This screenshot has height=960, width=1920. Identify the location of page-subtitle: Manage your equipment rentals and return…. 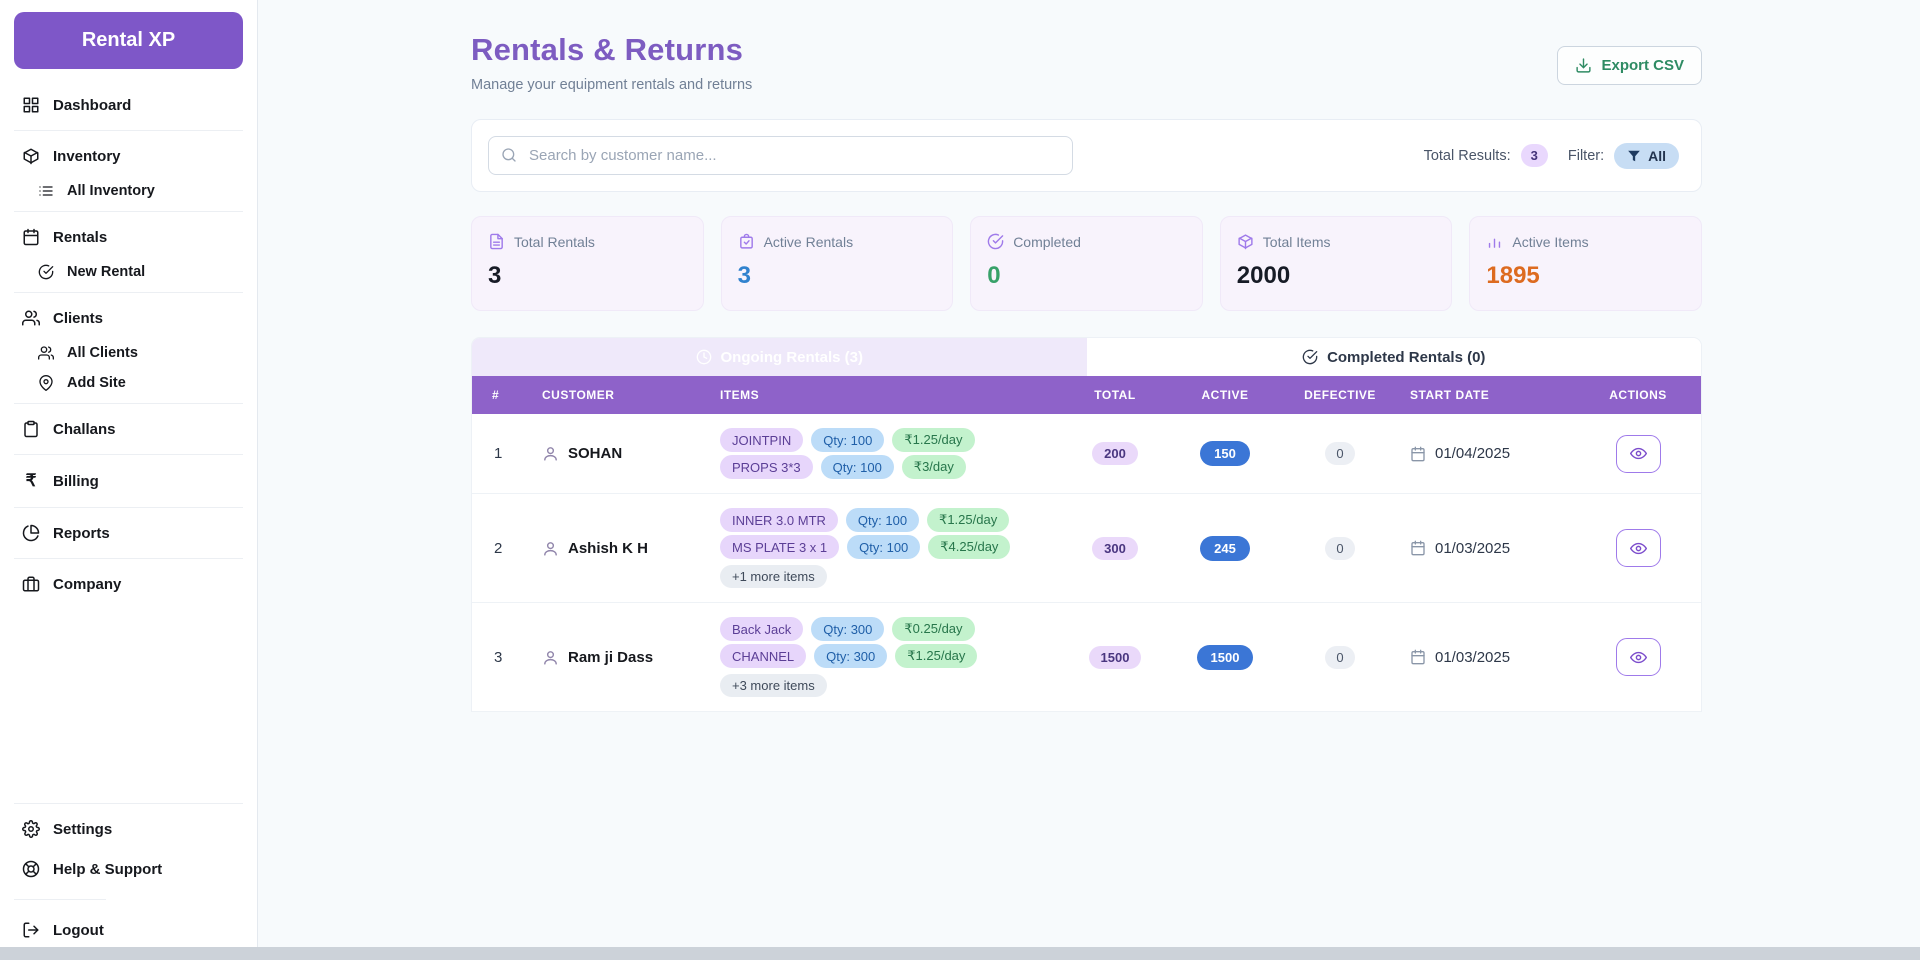
(612, 85).